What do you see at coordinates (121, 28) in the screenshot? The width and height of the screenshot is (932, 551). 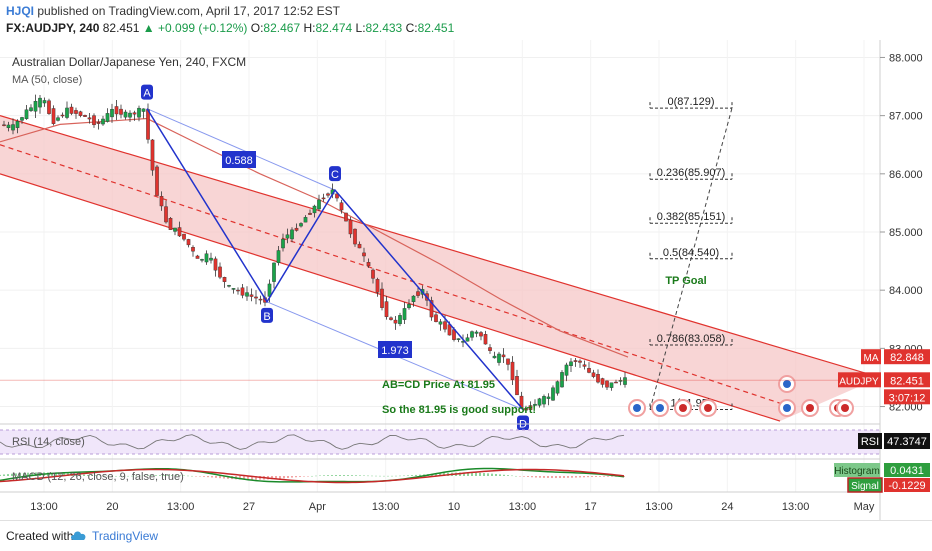 I see `last-price: 82.451` at bounding box center [121, 28].